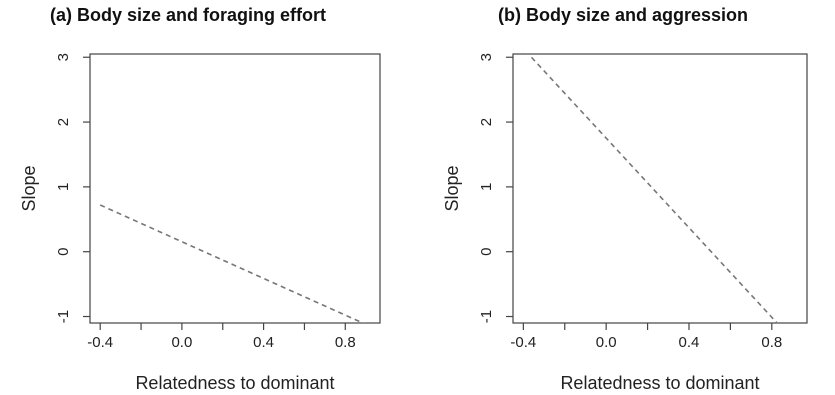 This screenshot has width=835, height=395. What do you see at coordinates (232, 263) in the screenshot?
I see `series-line` at bounding box center [232, 263].